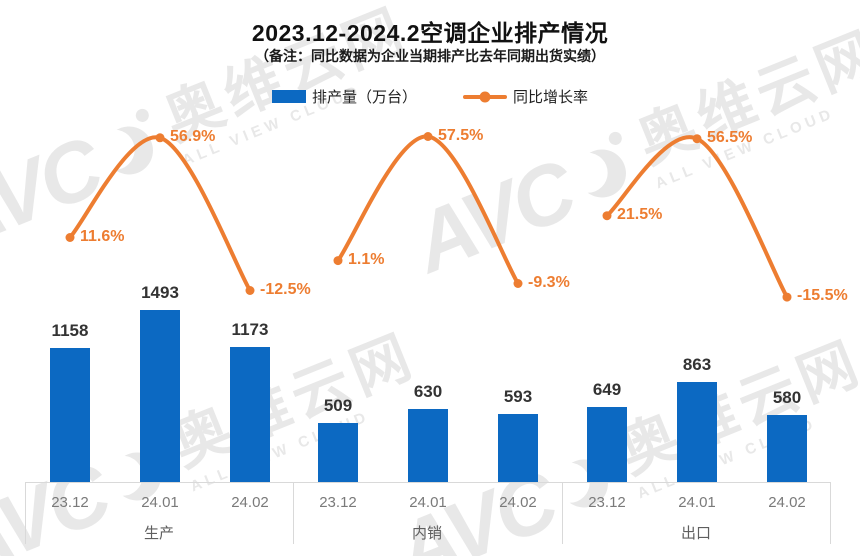 The height and width of the screenshot is (556, 860). Describe the element at coordinates (364, 97) in the screenshot. I see `legend-bar-label: 排产量（万台）` at that location.